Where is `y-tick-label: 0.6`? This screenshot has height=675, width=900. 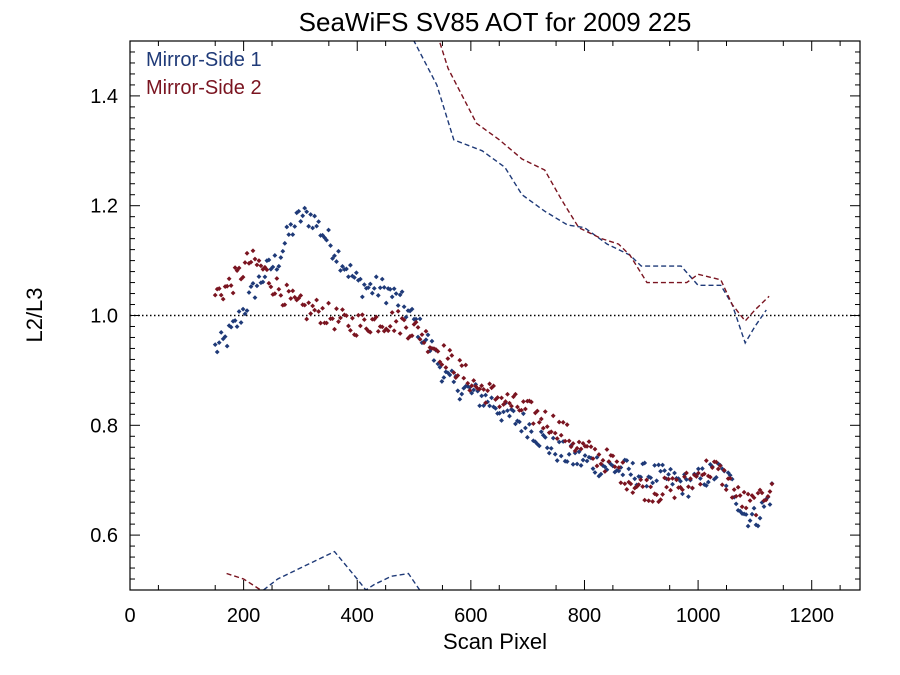 y-tick-label: 0.6 is located at coordinates (104, 536).